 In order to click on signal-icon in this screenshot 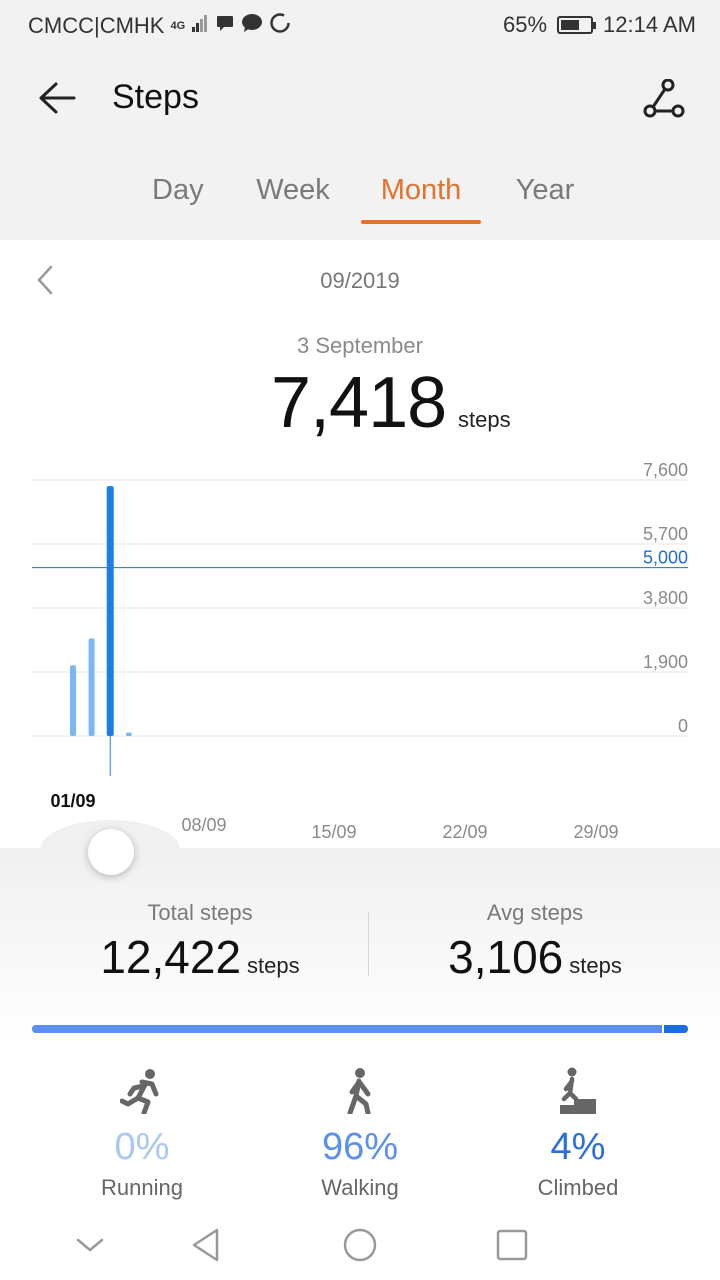, I will do `click(200, 26)`.